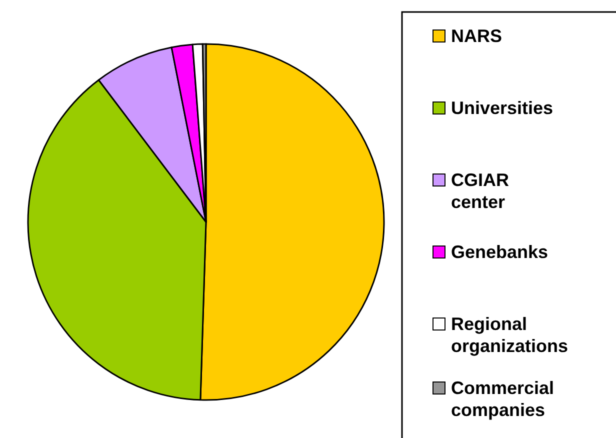 The width and height of the screenshot is (616, 438). Describe the element at coordinates (480, 191) in the screenshot. I see `legend-label: CGIAR center` at that location.